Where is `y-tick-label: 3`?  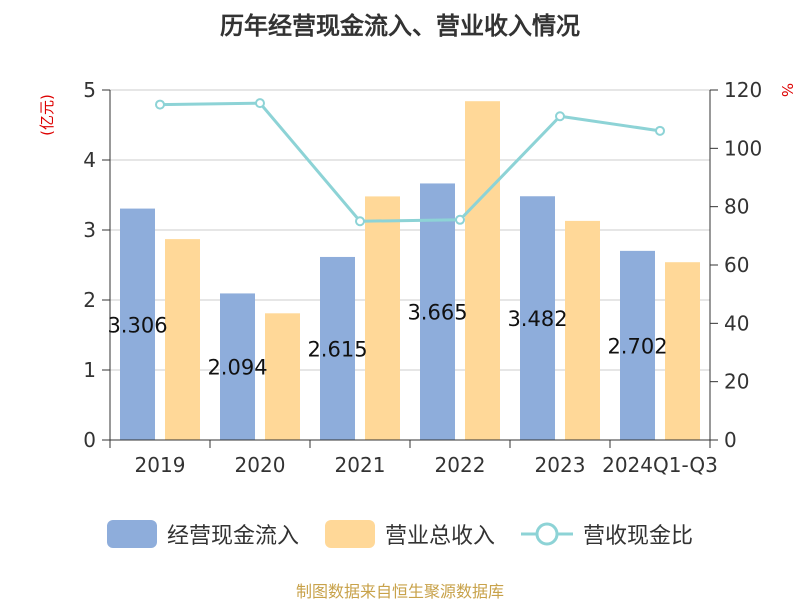
y-tick-label: 3 is located at coordinates (89, 230).